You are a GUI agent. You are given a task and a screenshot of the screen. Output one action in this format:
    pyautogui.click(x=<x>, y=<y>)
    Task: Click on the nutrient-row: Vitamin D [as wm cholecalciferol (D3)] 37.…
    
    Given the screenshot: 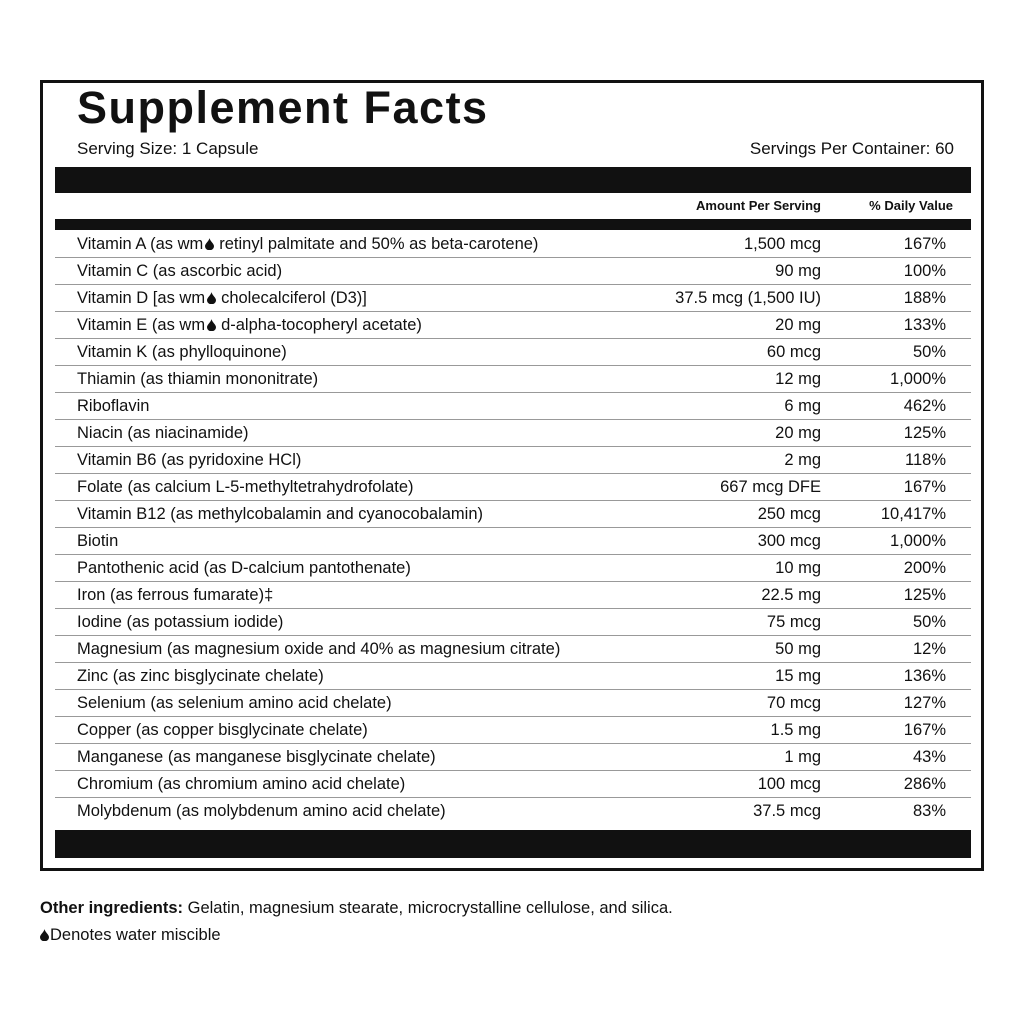 What is the action you would take?
    pyautogui.click(x=513, y=298)
    